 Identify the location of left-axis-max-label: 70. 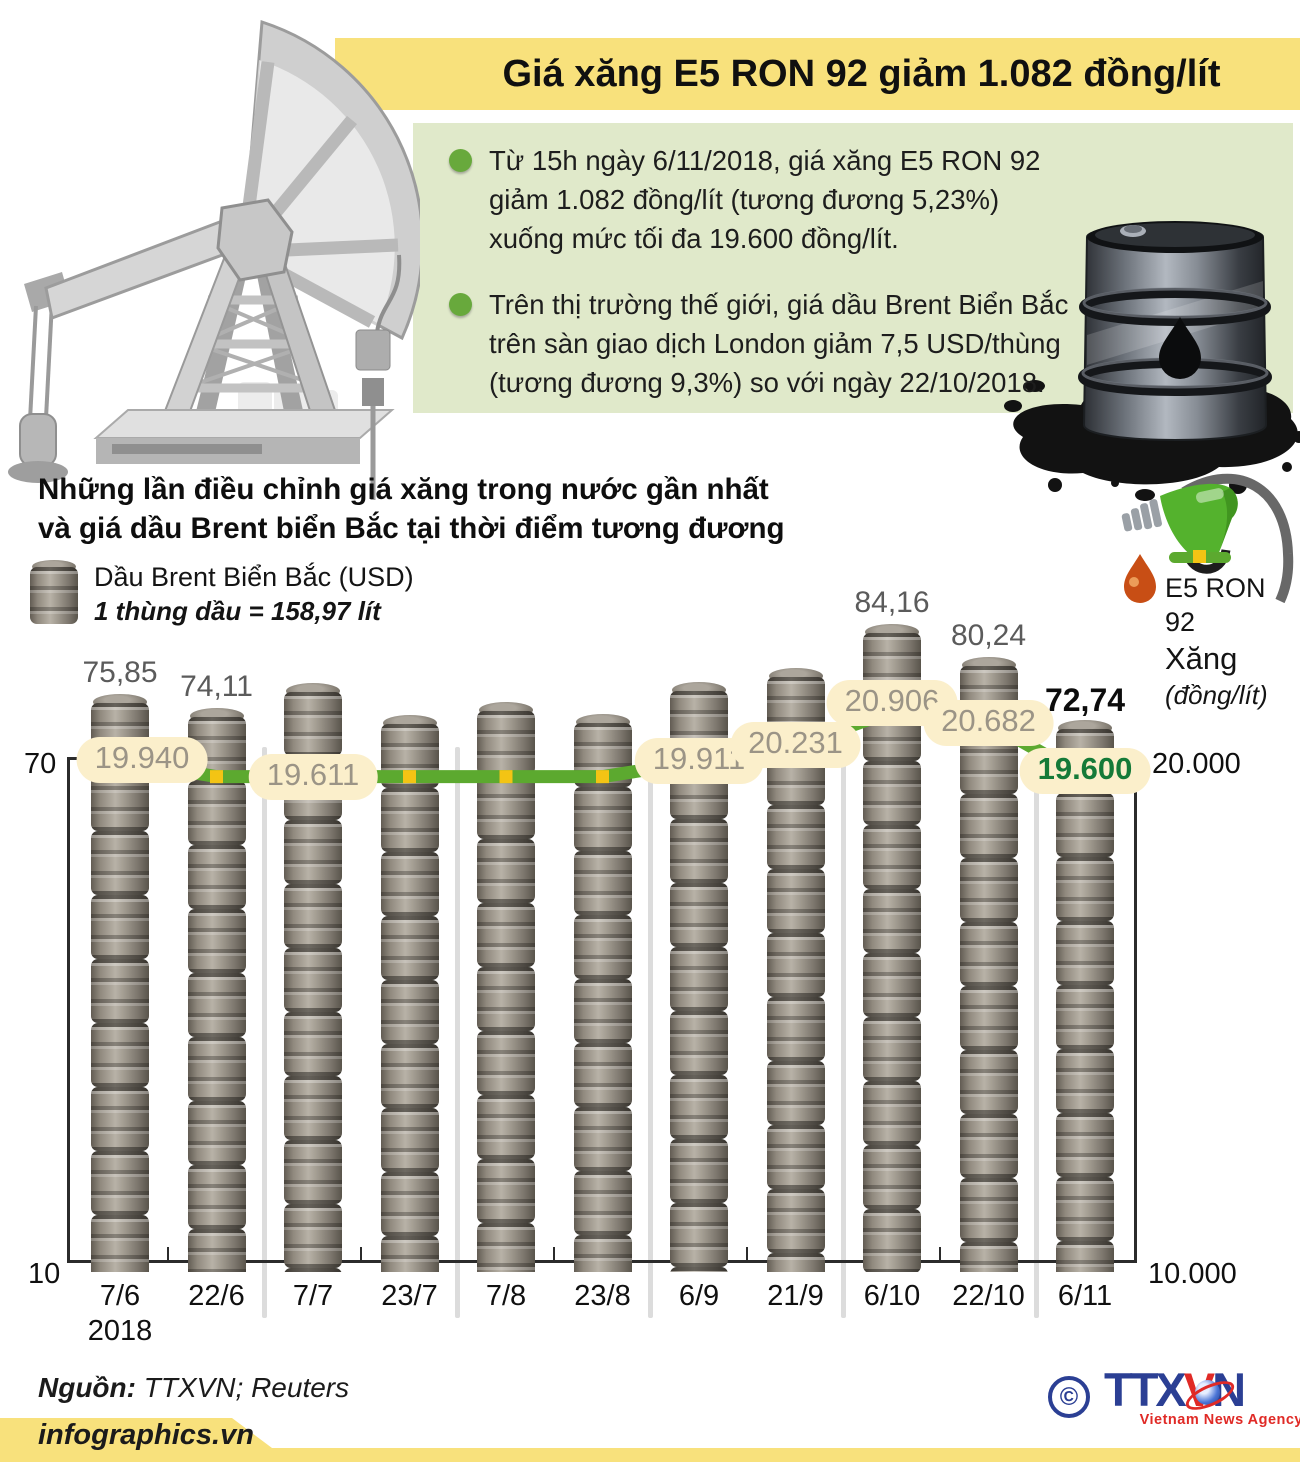
(40, 764).